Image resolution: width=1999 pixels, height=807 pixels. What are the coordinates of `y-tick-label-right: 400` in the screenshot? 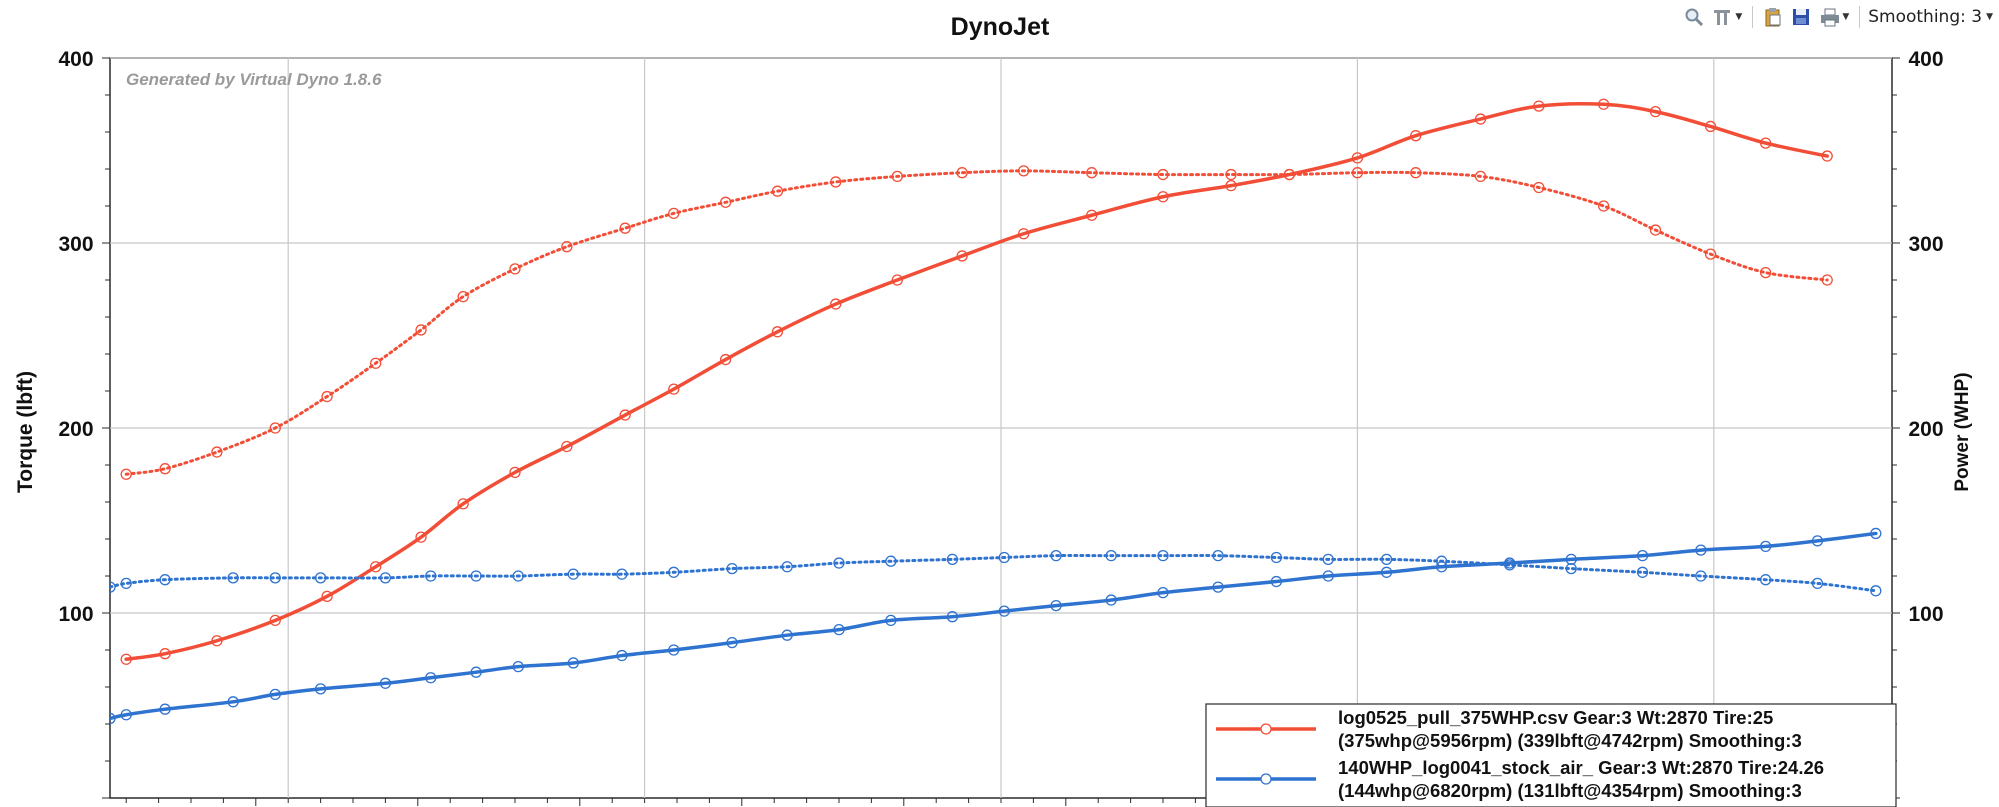 It's located at (1925, 59).